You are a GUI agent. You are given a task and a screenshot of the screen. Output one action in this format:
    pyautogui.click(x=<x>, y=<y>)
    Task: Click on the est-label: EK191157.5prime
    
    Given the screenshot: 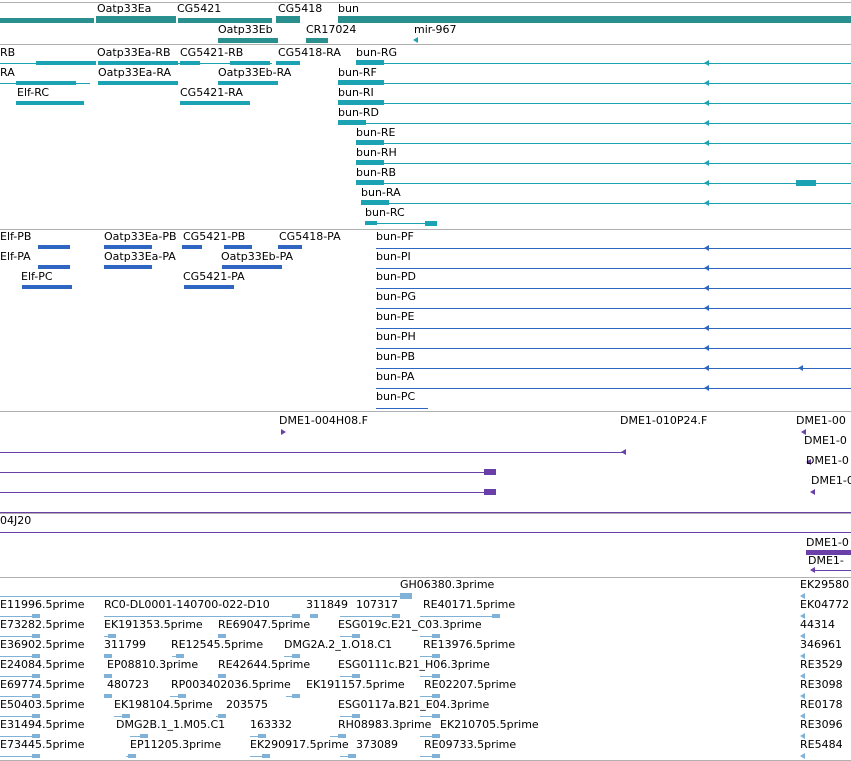 What is the action you would take?
    pyautogui.click(x=355, y=684)
    